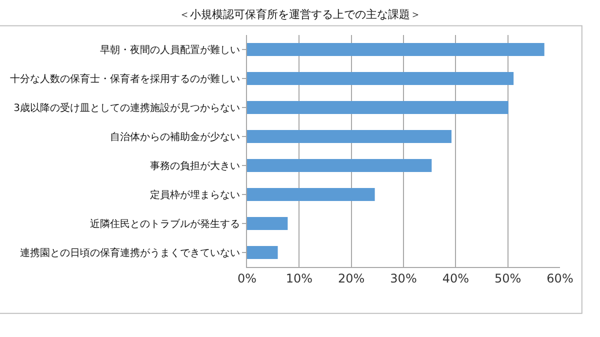 The height and width of the screenshot is (337, 600). Describe the element at coordinates (125, 79) in the screenshot. I see `y-tick-label: 十分な人数の保育士・保育者を採用するのが難しい` at that location.